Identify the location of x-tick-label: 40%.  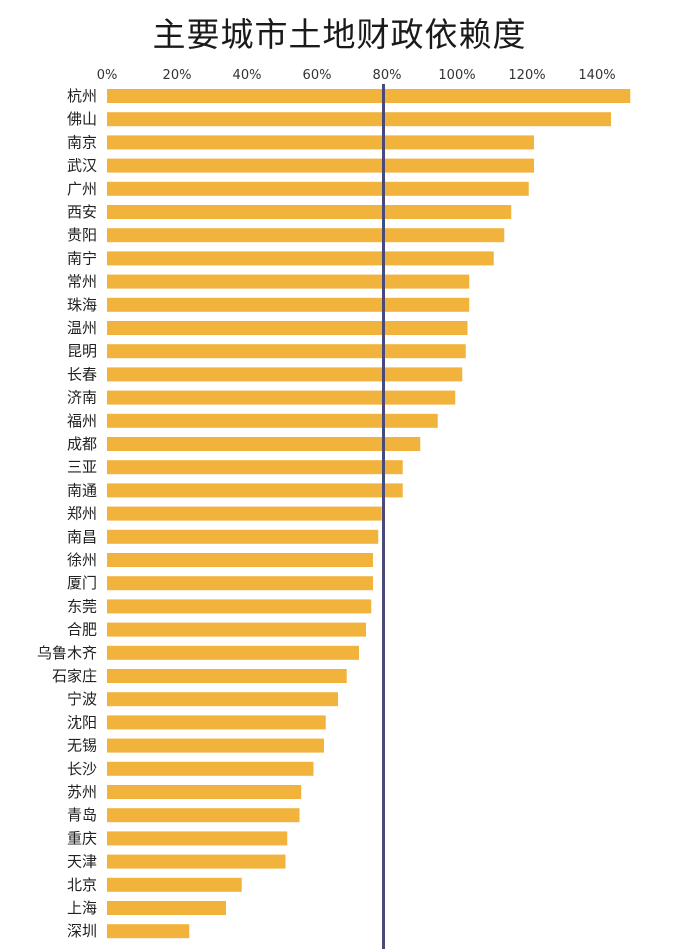
(247, 75).